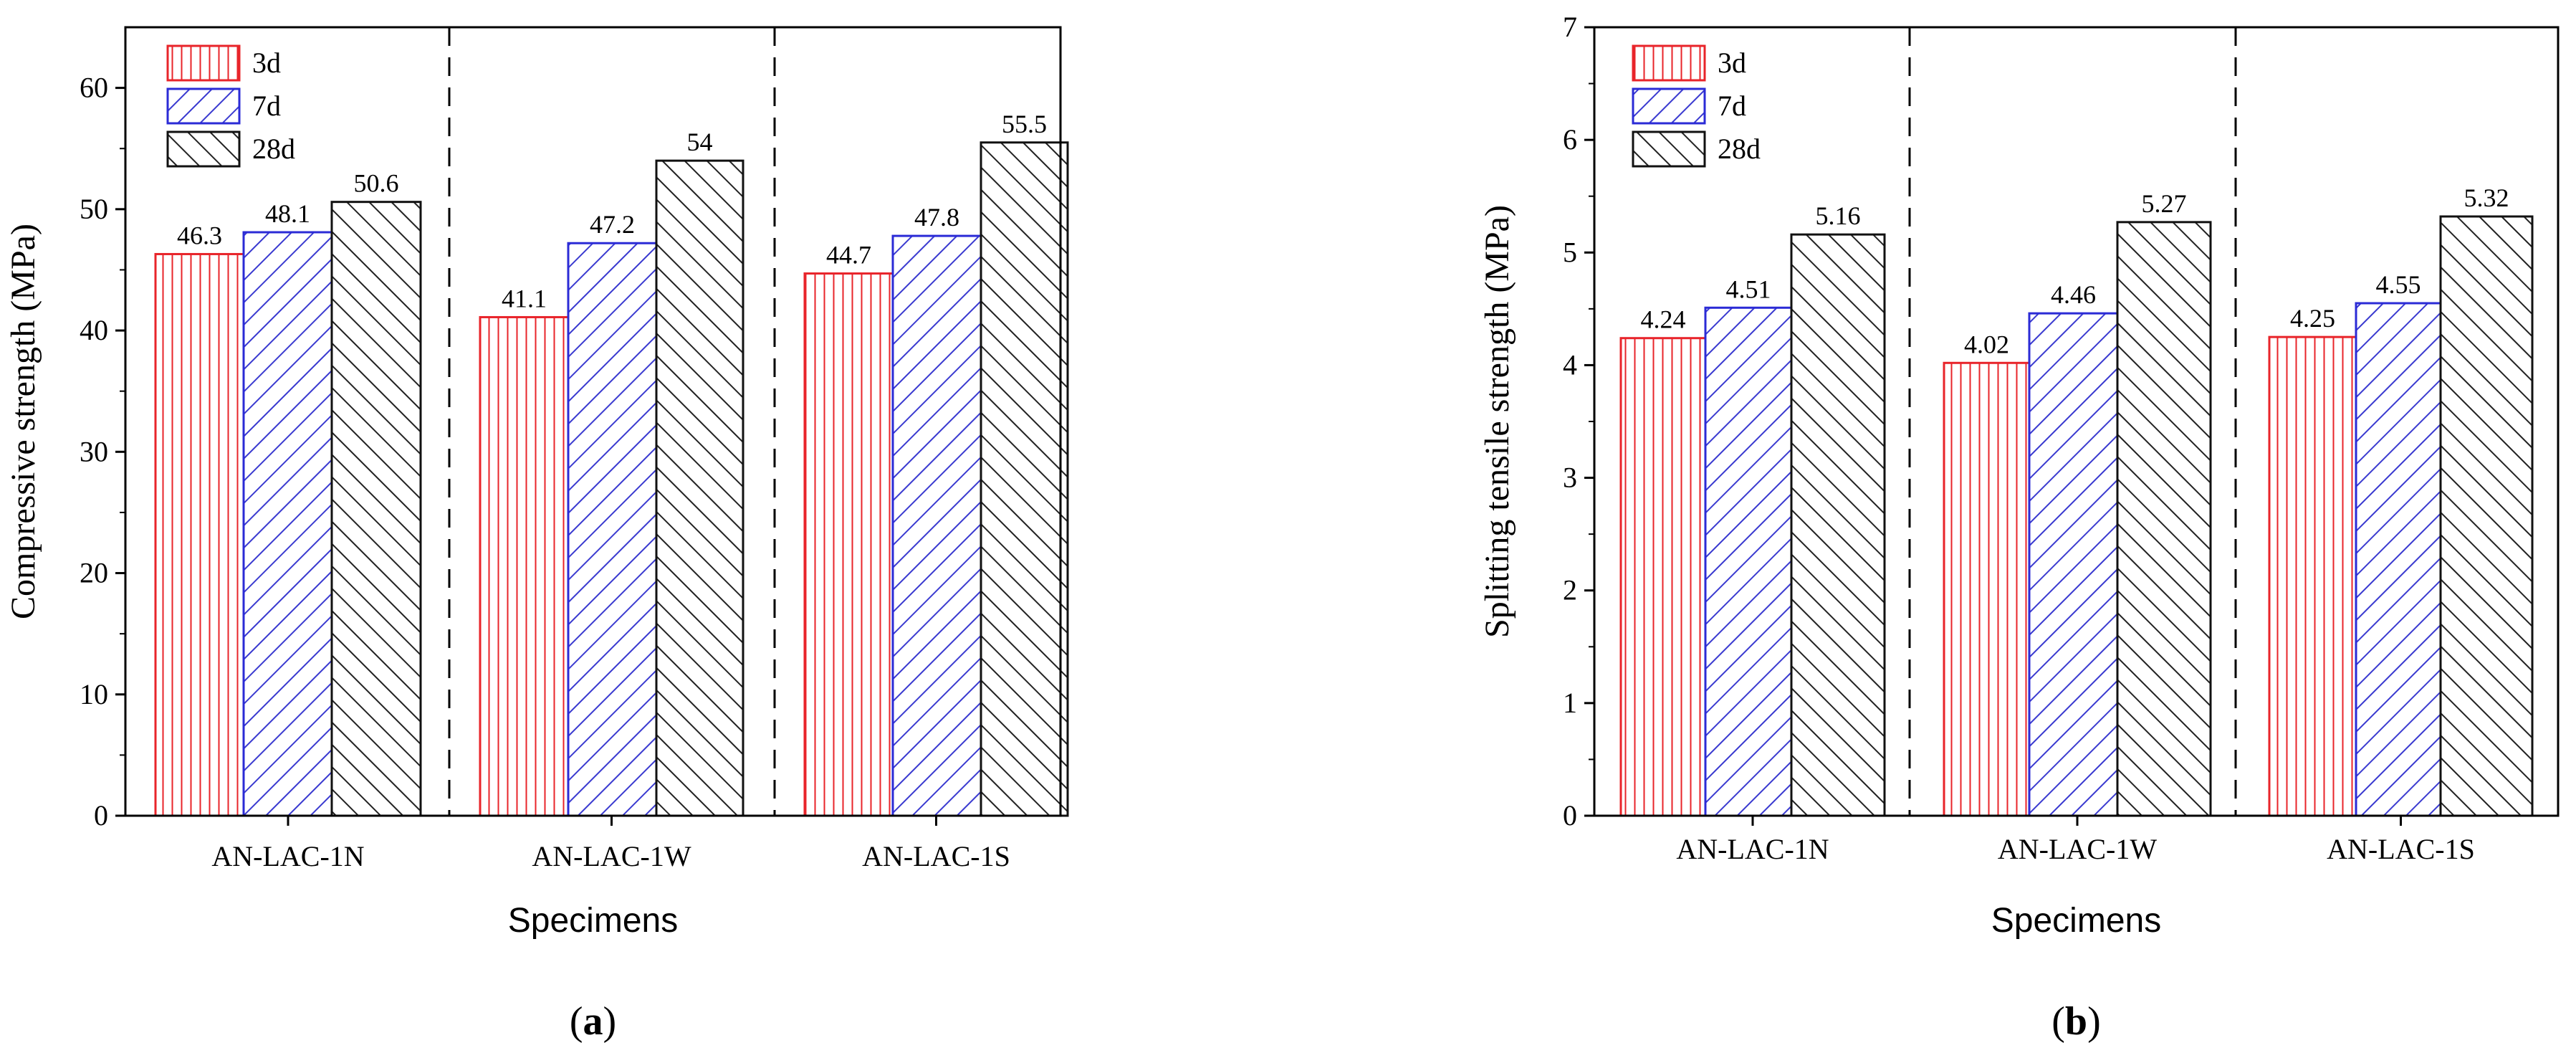 Image resolution: width=2576 pixels, height=1058 pixels. What do you see at coordinates (2486, 198) in the screenshot?
I see `data-label: 5.32` at bounding box center [2486, 198].